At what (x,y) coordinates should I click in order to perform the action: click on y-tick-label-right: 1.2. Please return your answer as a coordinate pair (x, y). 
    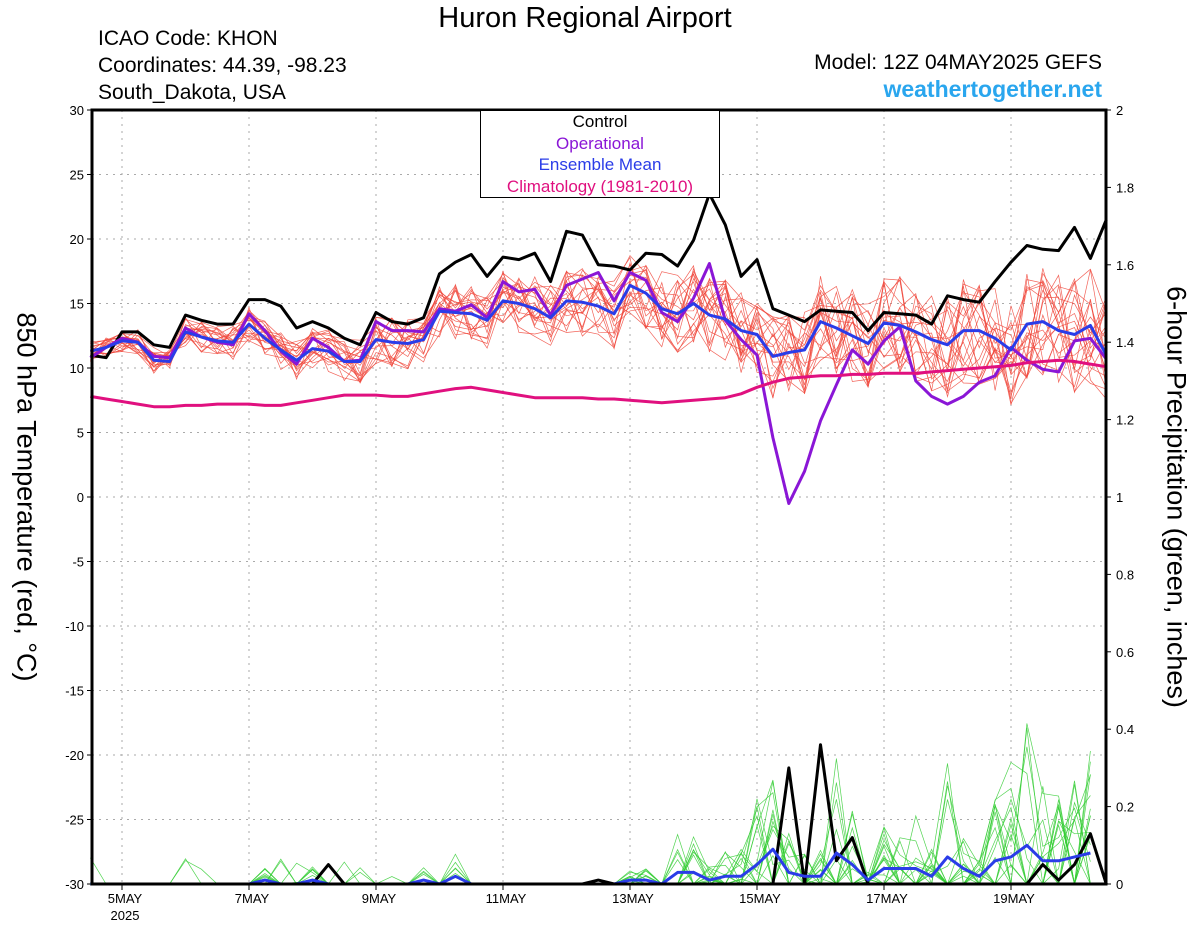
    Looking at the image, I should click on (1125, 420).